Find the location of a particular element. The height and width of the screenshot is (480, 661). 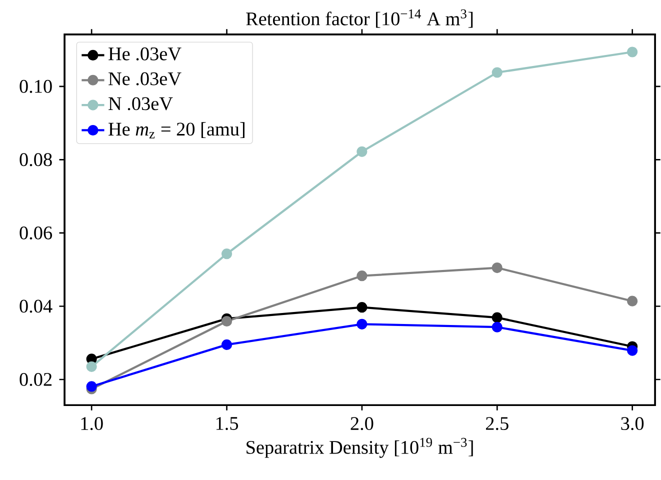

x-tick-label: 2.0 is located at coordinates (362, 423).